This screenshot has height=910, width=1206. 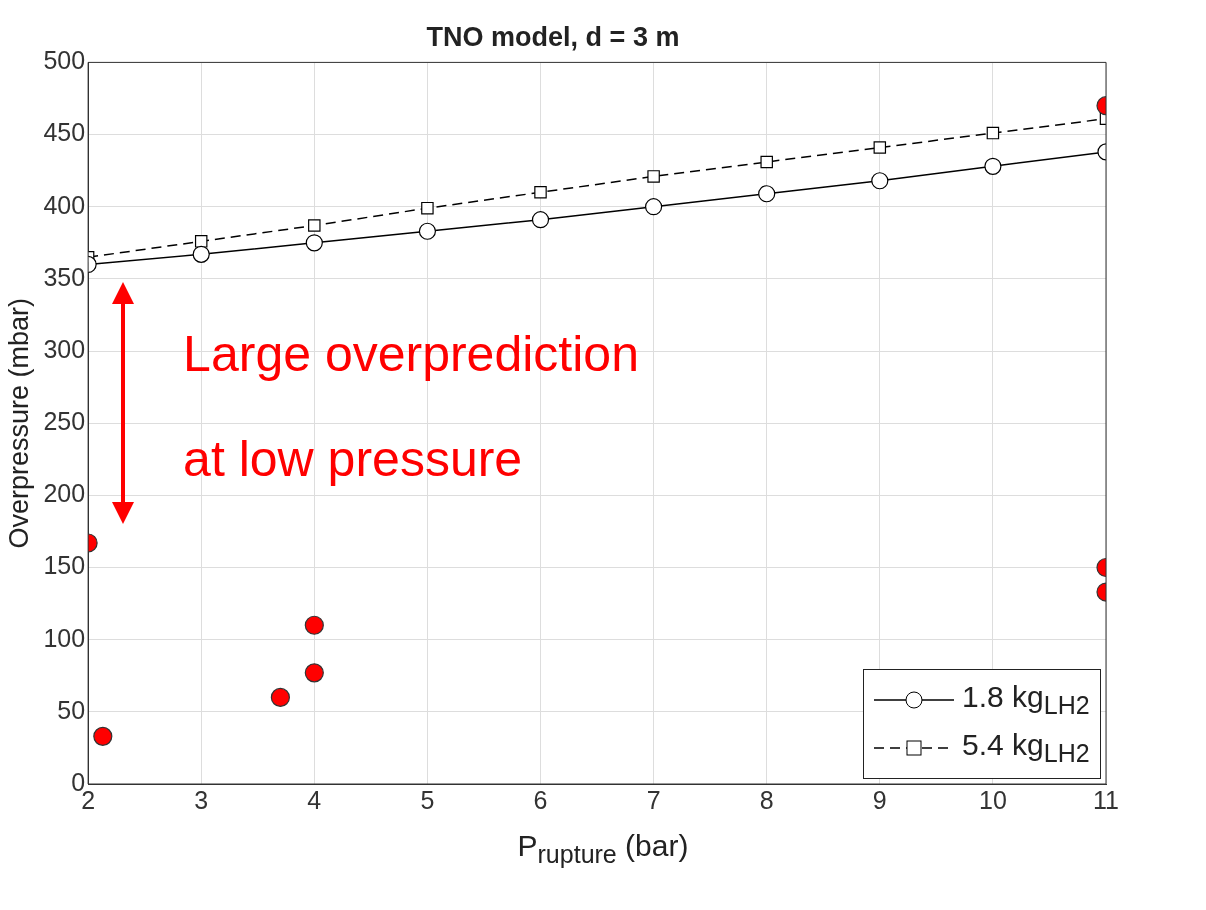 What do you see at coordinates (427, 799) in the screenshot?
I see `x-tick-label: 5` at bounding box center [427, 799].